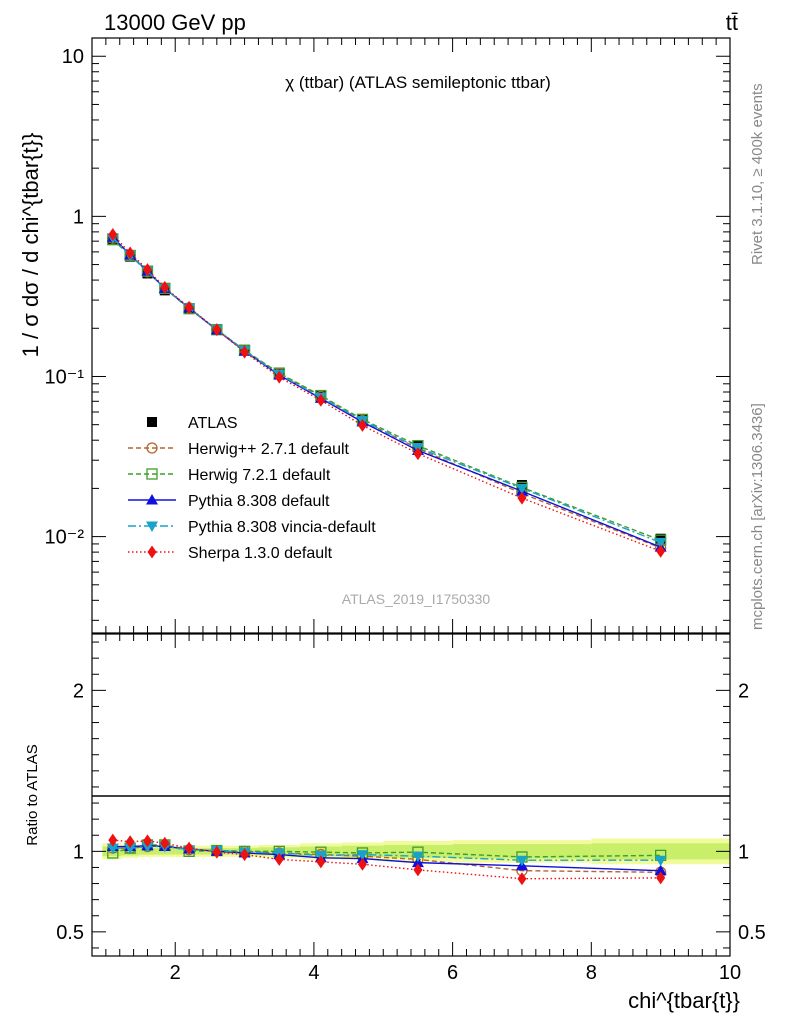 The image size is (786, 1024). What do you see at coordinates (282, 527) in the screenshot?
I see `legend-label-Vincia: Pythia 8.308 vincia-default` at bounding box center [282, 527].